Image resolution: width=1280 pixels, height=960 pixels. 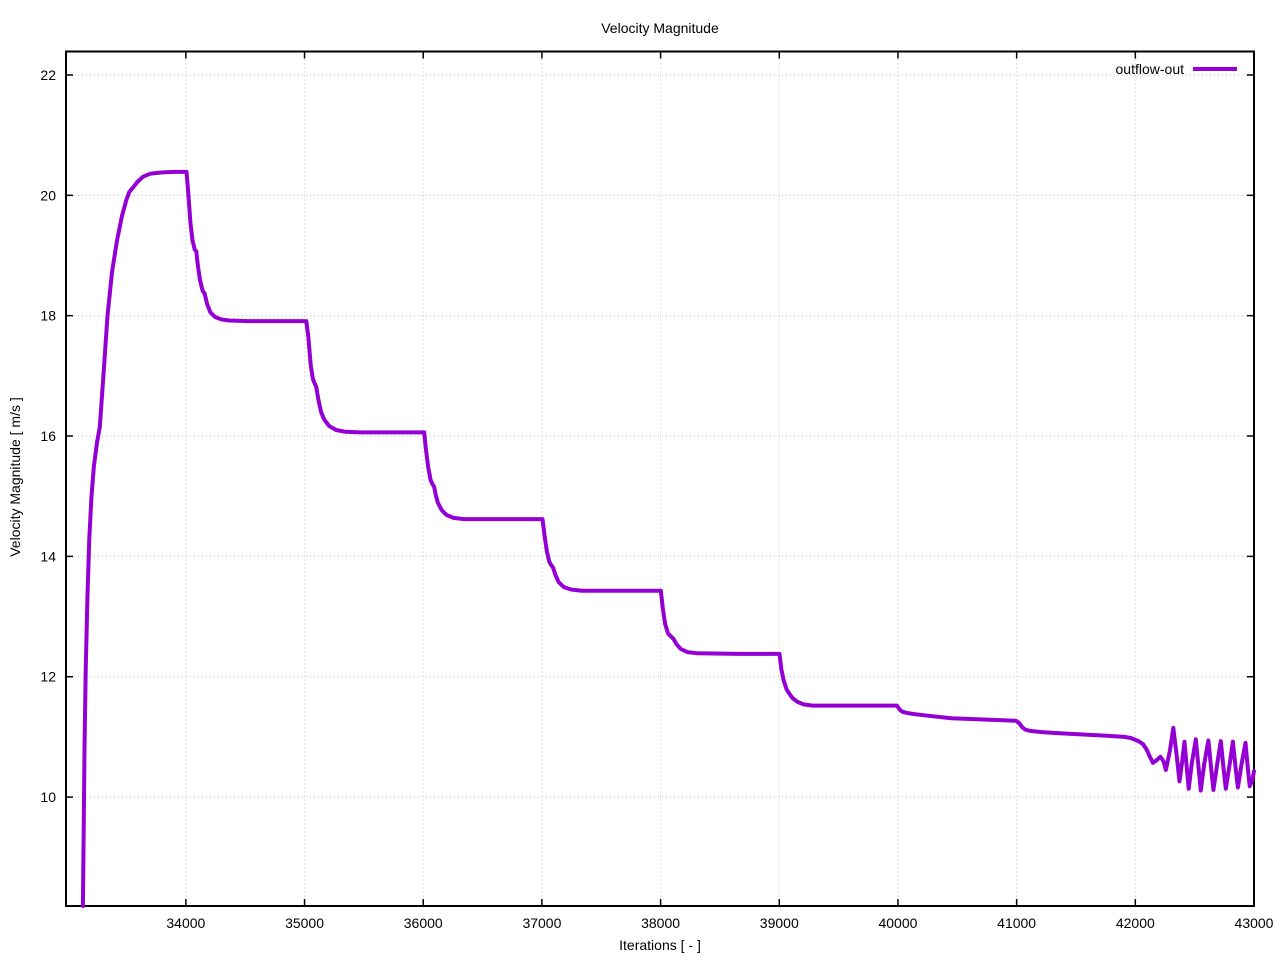 I want to click on y-tick-label: 10, so click(x=48, y=797).